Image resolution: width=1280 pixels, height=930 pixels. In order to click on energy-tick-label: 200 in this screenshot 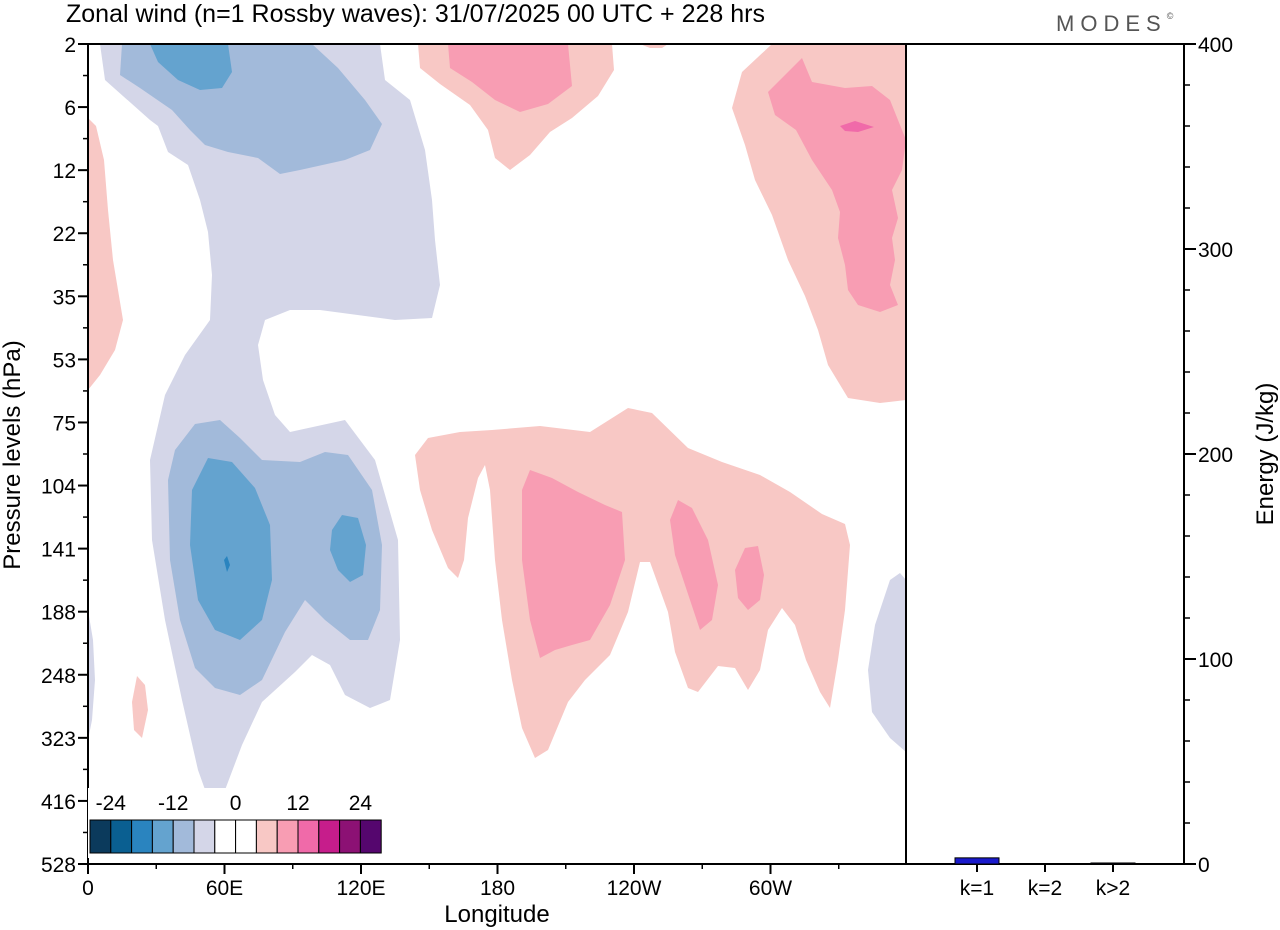, I will do `click(1215, 455)`.